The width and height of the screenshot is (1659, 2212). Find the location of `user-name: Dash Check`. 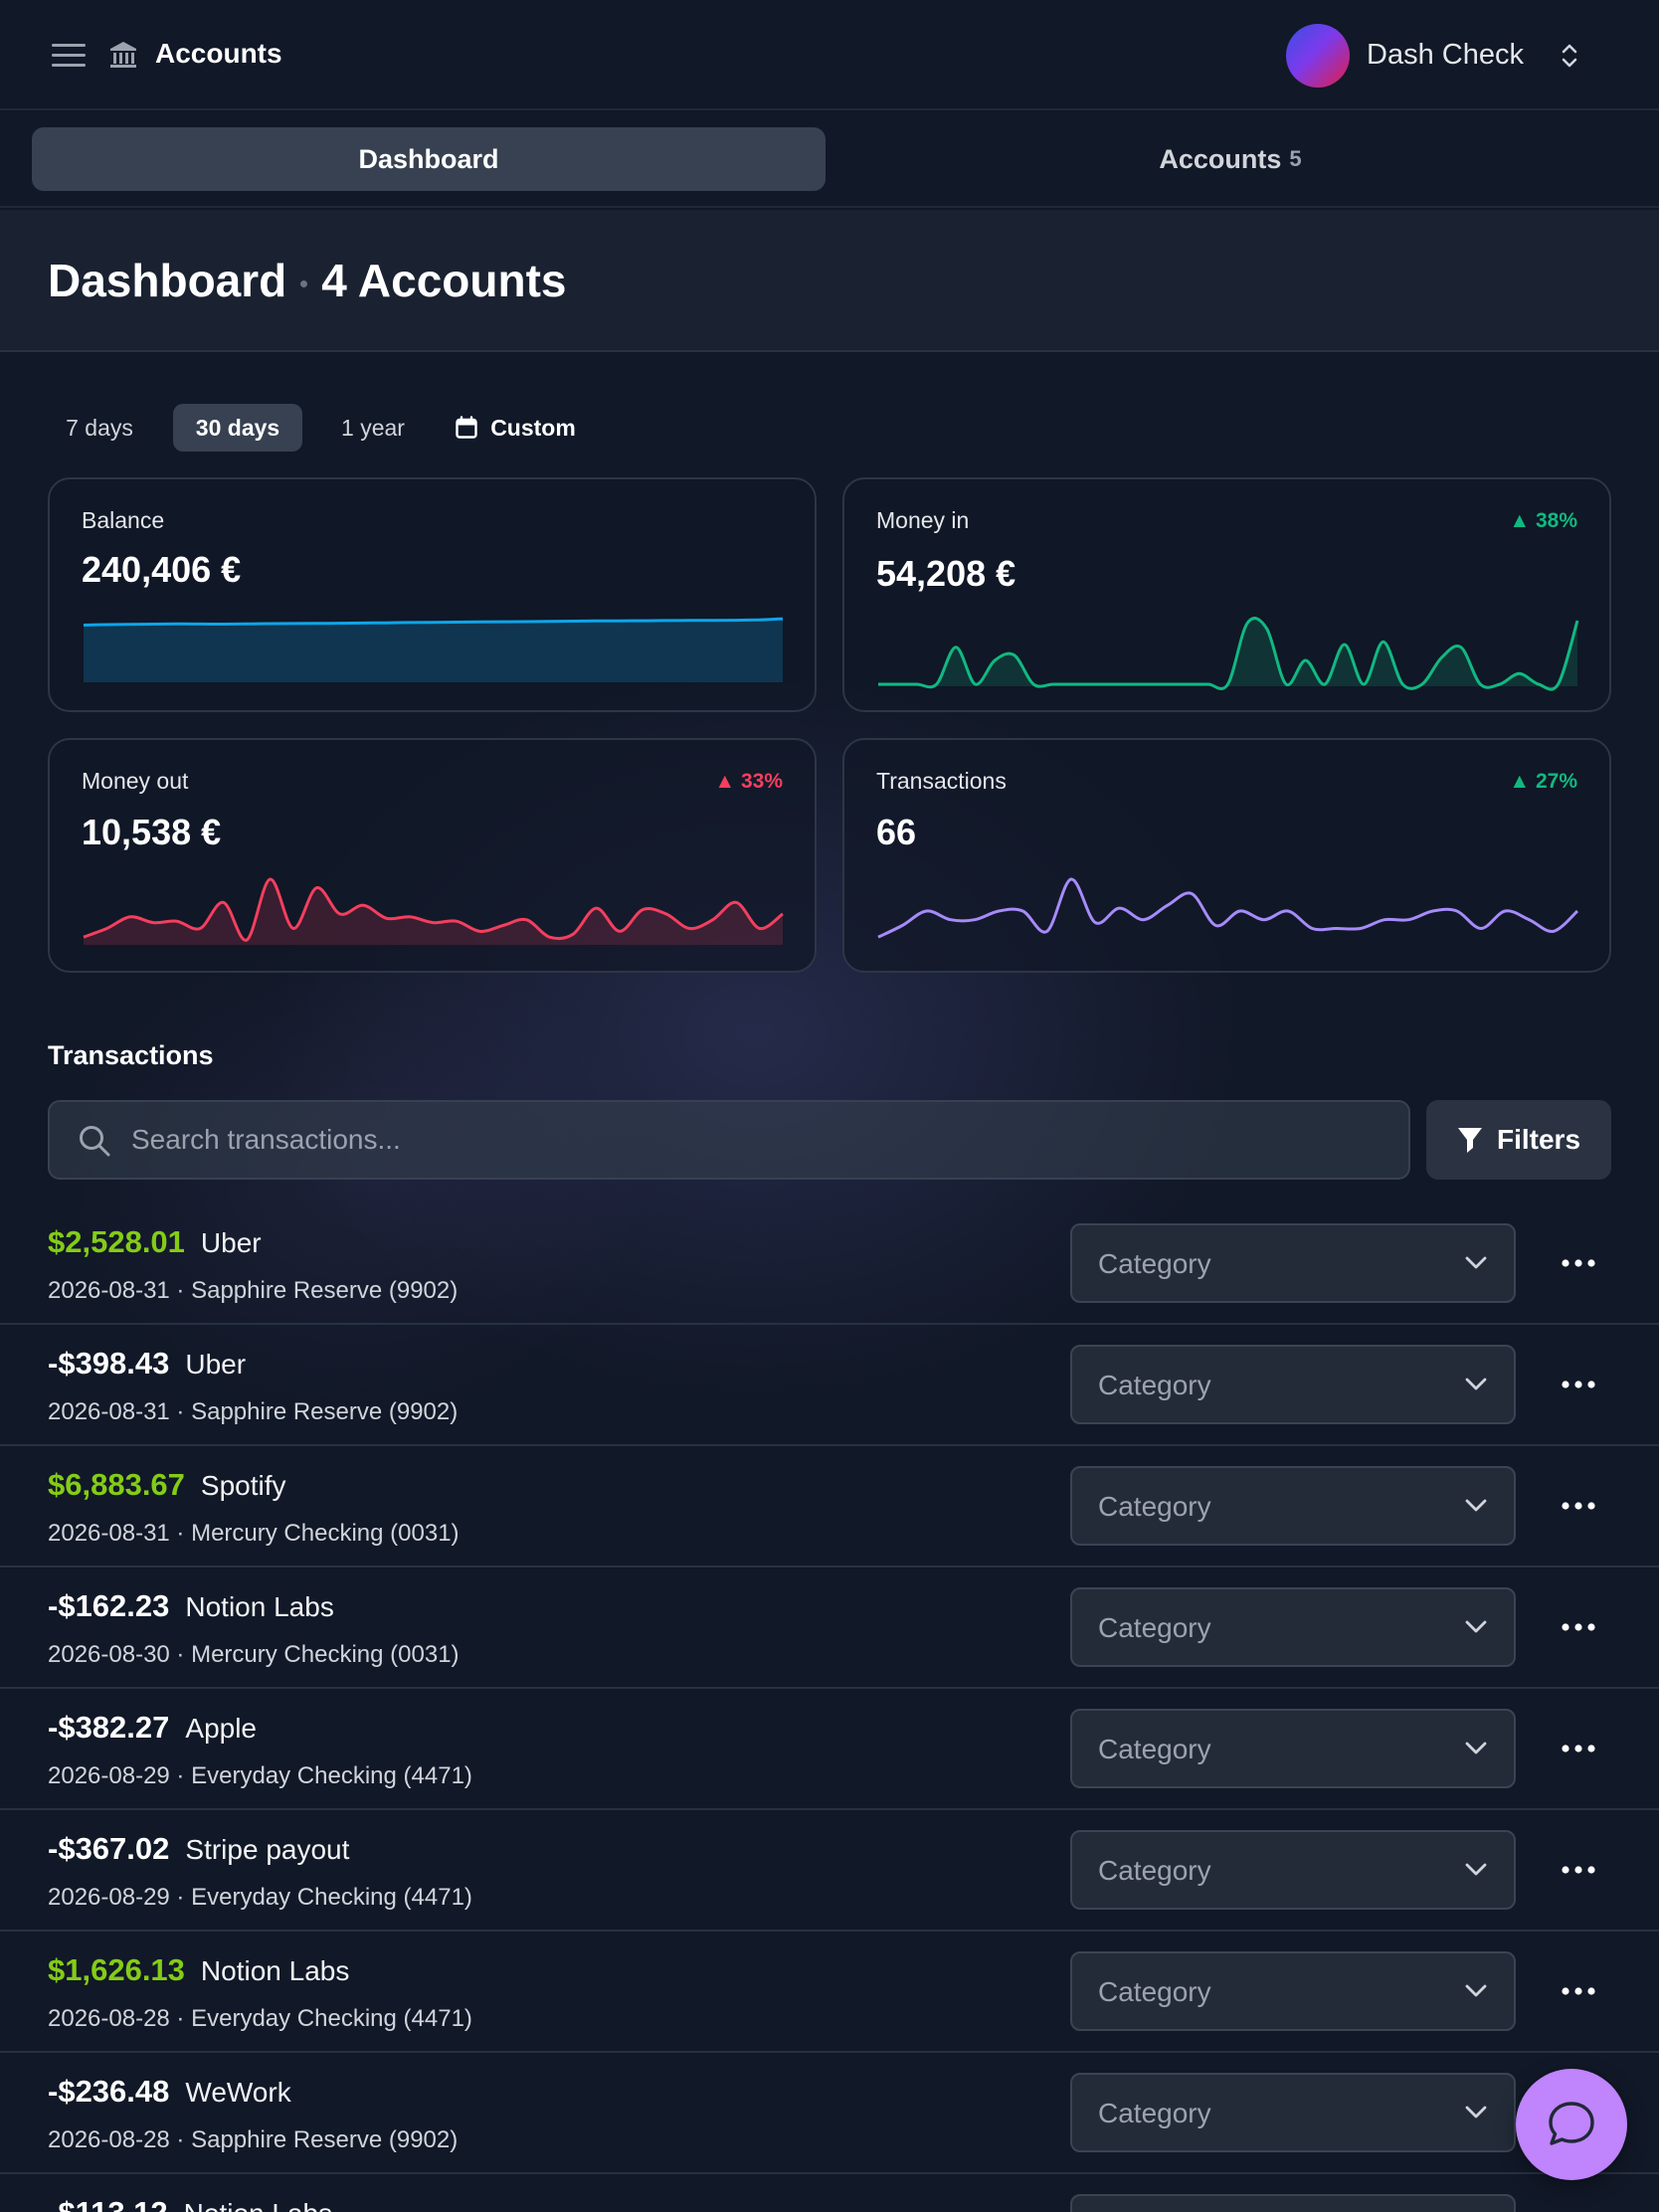

user-name: Dash Check is located at coordinates (1445, 55).